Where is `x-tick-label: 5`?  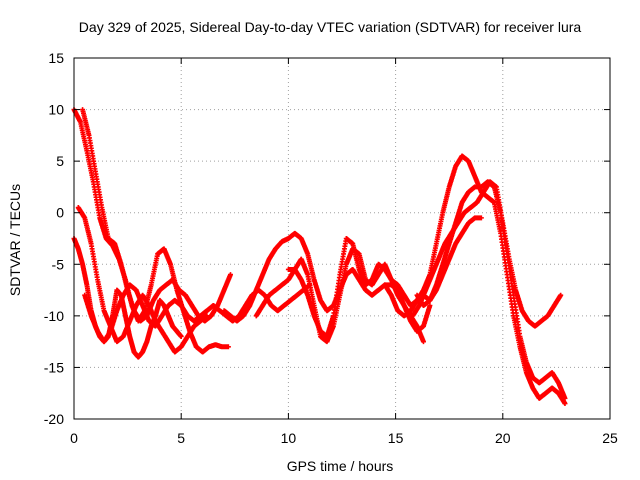 x-tick-label: 5 is located at coordinates (181, 438).